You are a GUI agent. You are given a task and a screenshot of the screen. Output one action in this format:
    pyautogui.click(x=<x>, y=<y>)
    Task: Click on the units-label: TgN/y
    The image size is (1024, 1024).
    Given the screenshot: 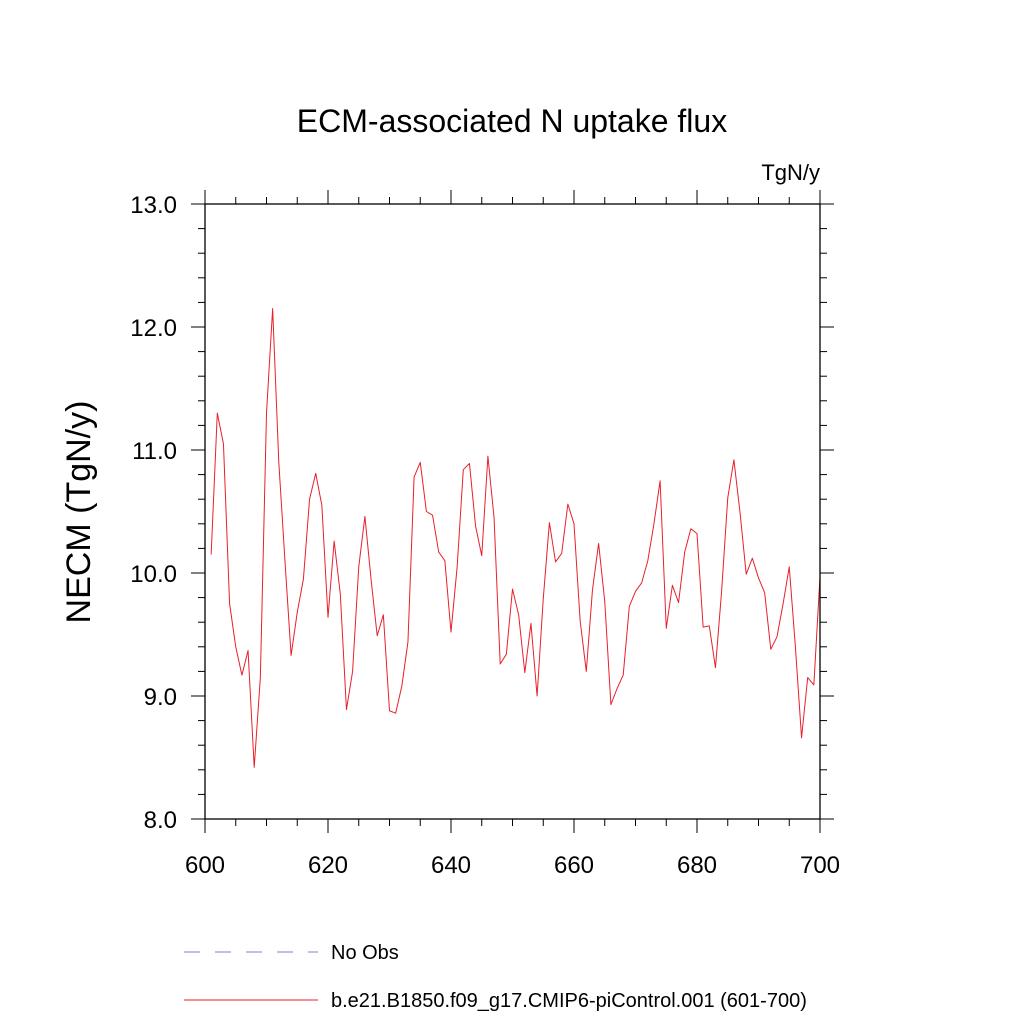 What is the action you would take?
    pyautogui.click(x=790, y=172)
    